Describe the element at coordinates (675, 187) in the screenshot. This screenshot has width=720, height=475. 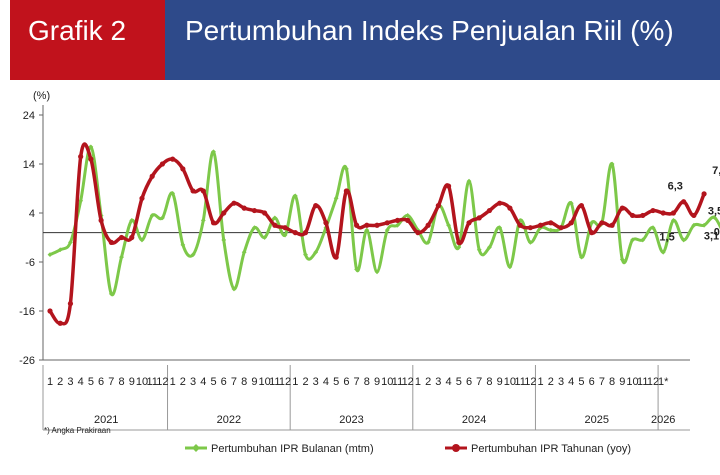
I see `data-label-yoy: 6,3` at that location.